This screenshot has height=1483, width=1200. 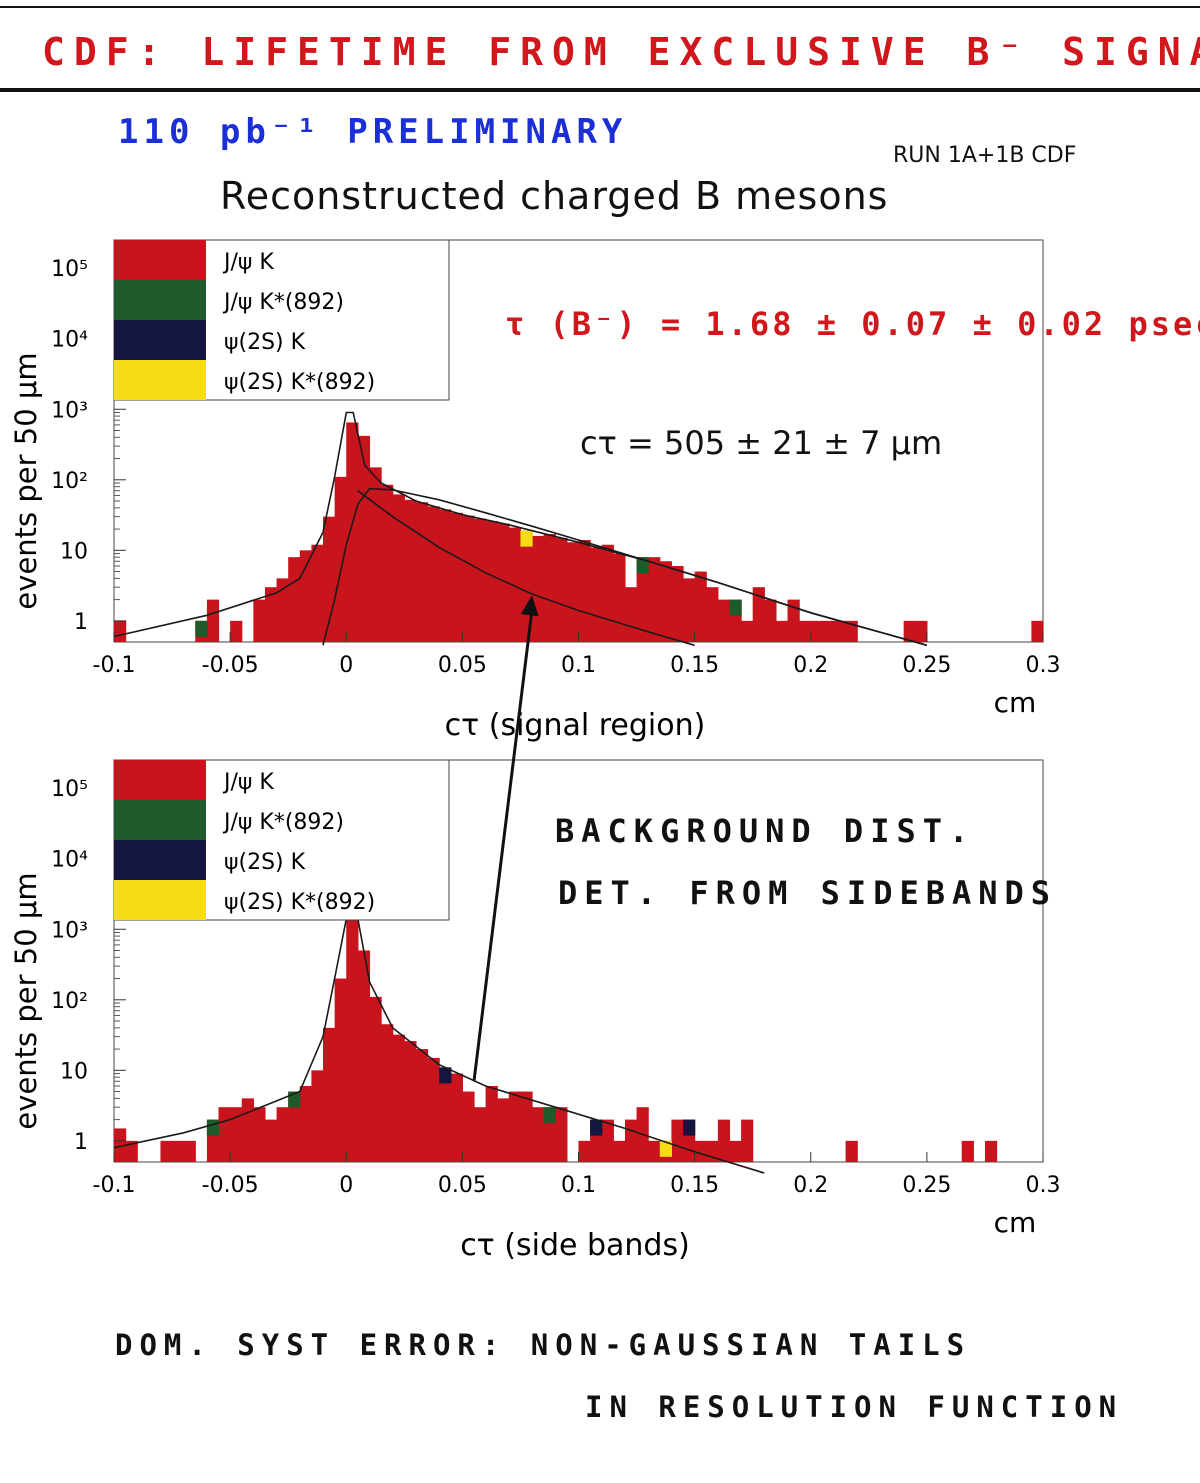 I want to click on y-tick-label: 1, so click(x=81, y=1142).